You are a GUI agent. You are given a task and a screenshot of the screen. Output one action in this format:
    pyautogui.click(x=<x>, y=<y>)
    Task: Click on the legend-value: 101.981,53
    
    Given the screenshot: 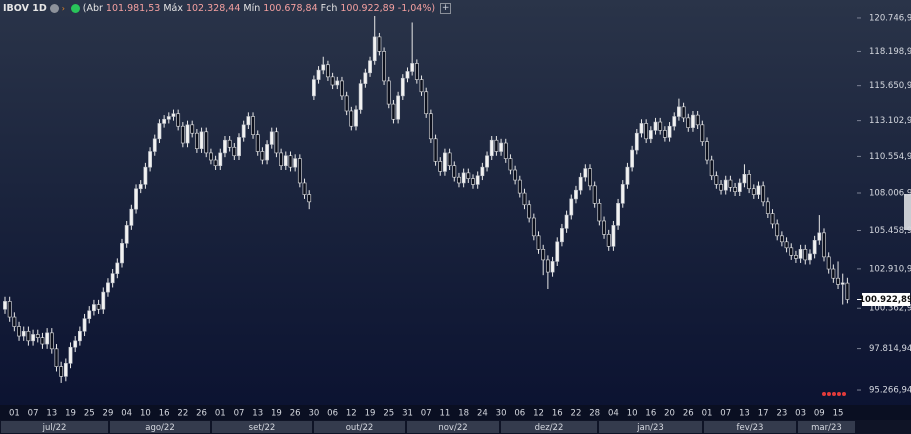 What is the action you would take?
    pyautogui.click(x=133, y=8)
    